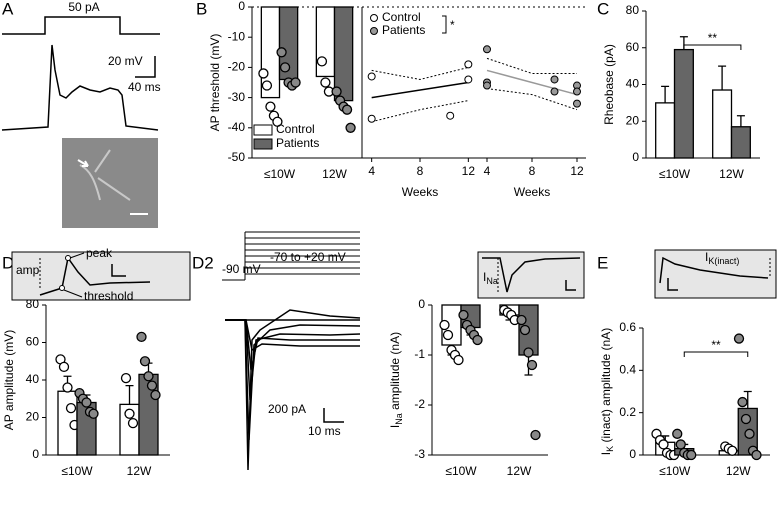 This screenshot has height=506, width=784. I want to click on y-tick-label: -50, so click(237, 157).